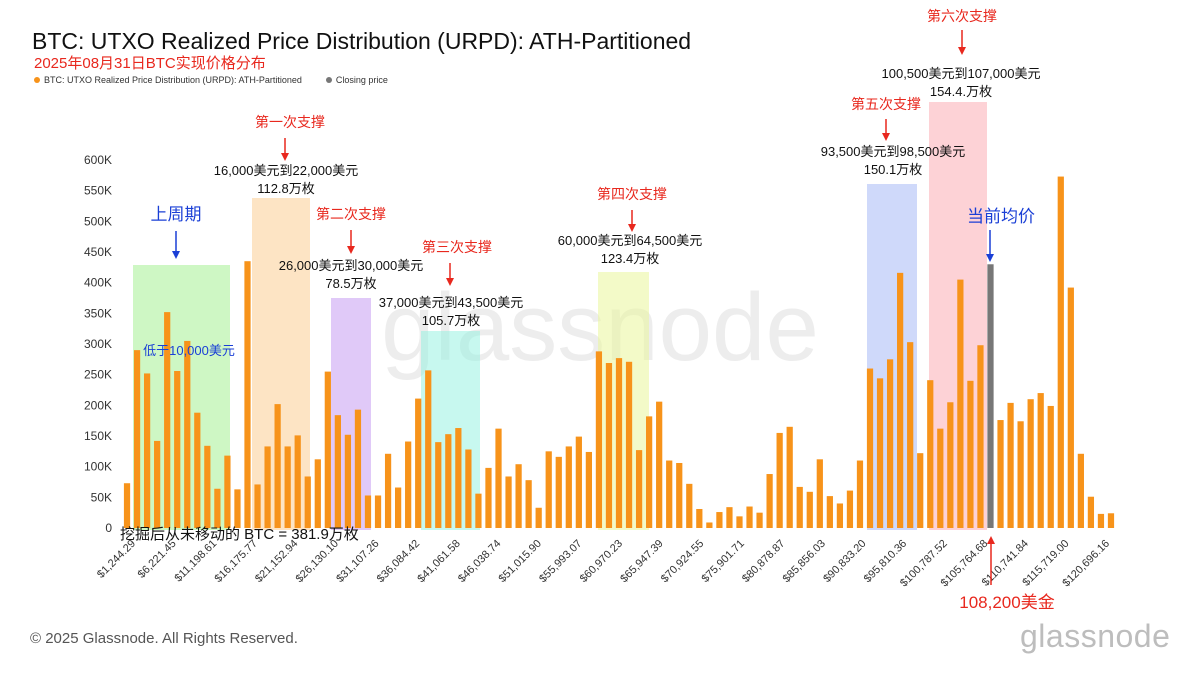 This screenshot has height=675, width=1200. What do you see at coordinates (356, 80) in the screenshot?
I see `legend-item-closing-price: Closing price` at bounding box center [356, 80].